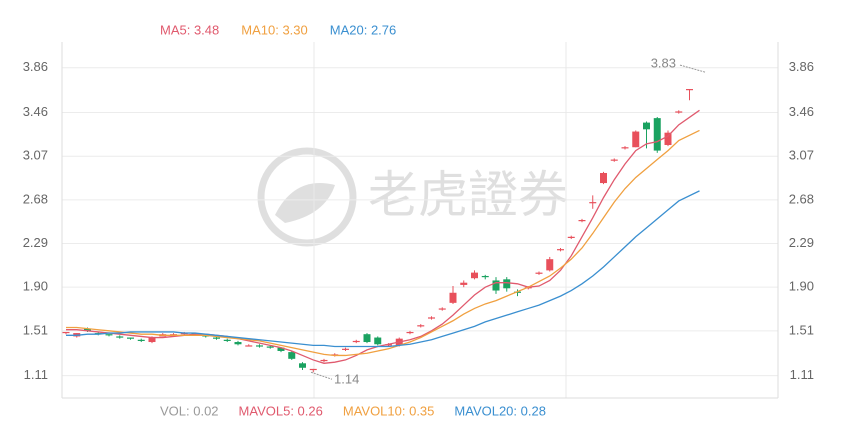 The image size is (841, 431). I want to click on y-tick-label: 3.07, so click(35, 155).